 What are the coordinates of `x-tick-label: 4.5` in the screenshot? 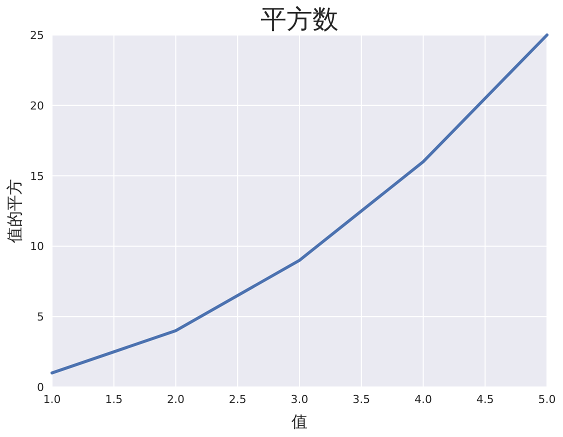 It's located at (485, 399).